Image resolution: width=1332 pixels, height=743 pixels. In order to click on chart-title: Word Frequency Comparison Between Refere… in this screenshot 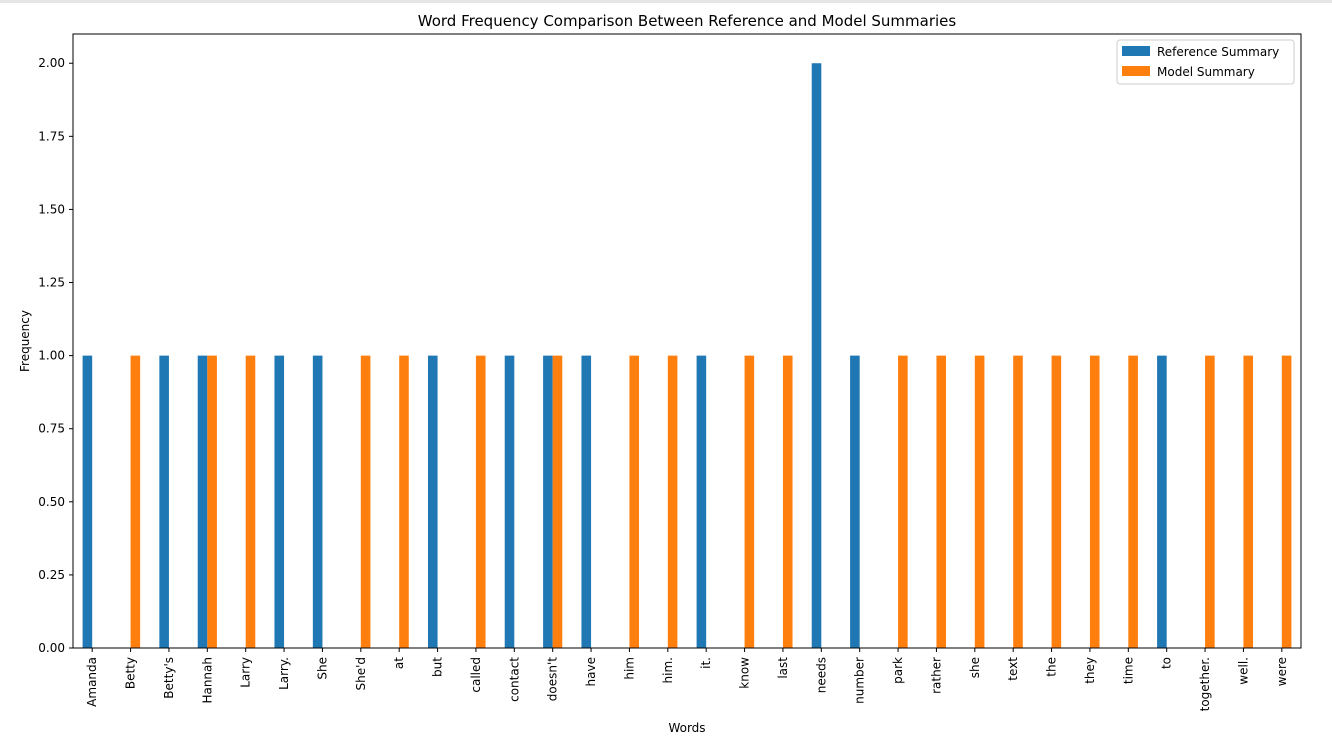, I will do `click(687, 21)`.